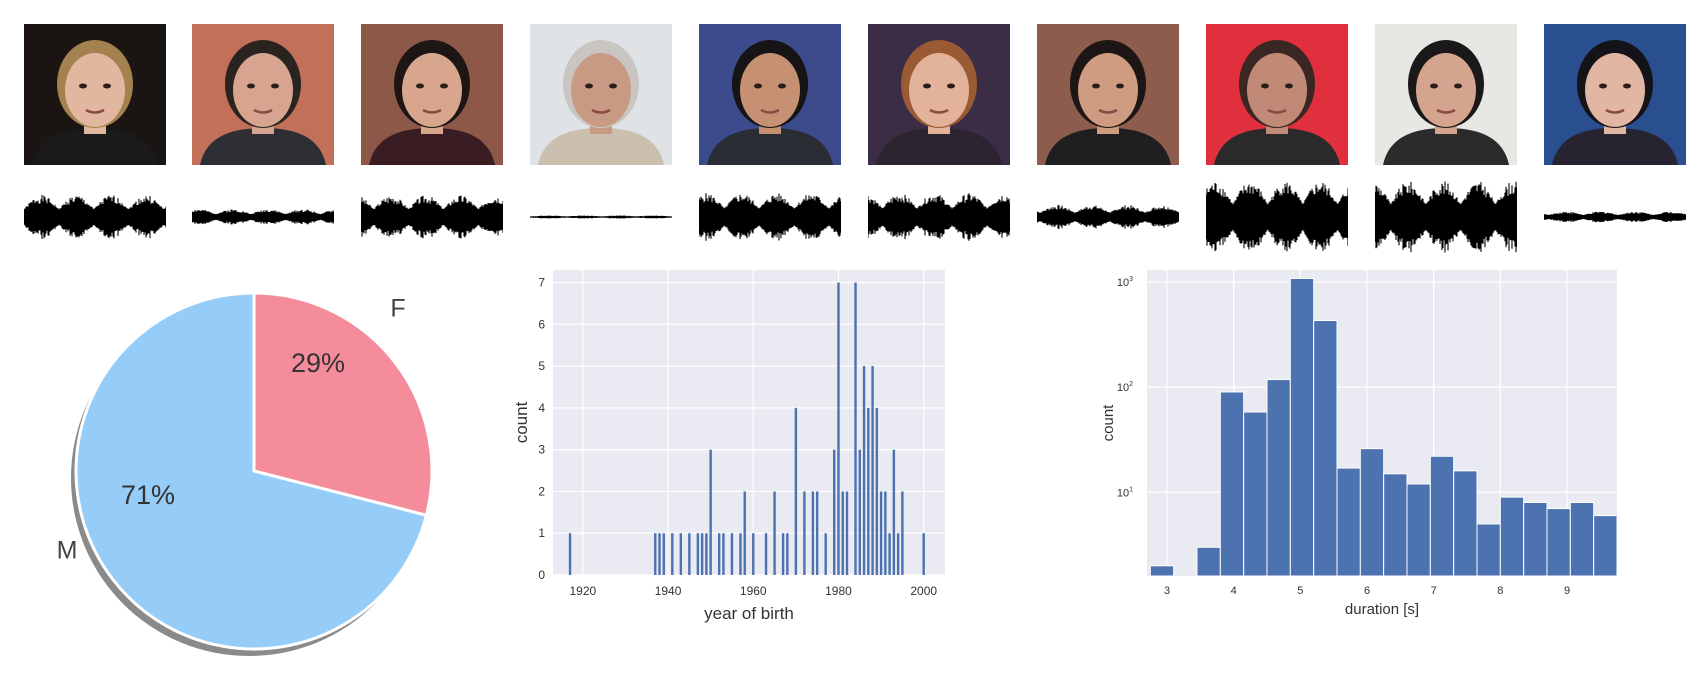  What do you see at coordinates (923, 591) in the screenshot?
I see `x-tick-label: 2000` at bounding box center [923, 591].